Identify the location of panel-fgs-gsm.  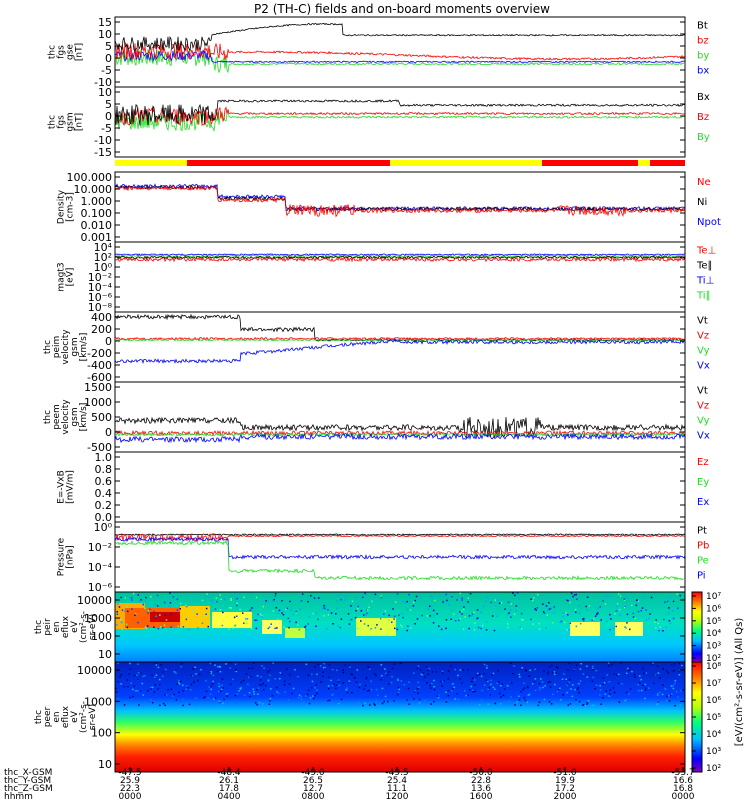
(400, 122).